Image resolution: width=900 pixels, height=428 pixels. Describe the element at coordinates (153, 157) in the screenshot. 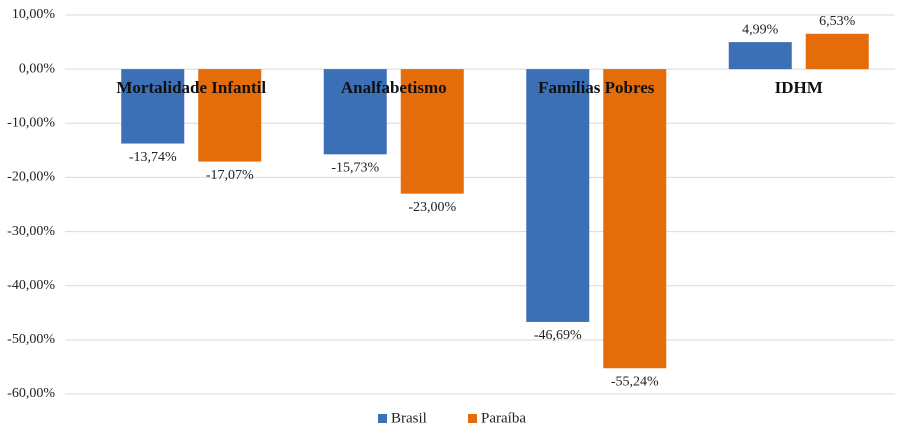

I see `data-label: -13,74%` at that location.